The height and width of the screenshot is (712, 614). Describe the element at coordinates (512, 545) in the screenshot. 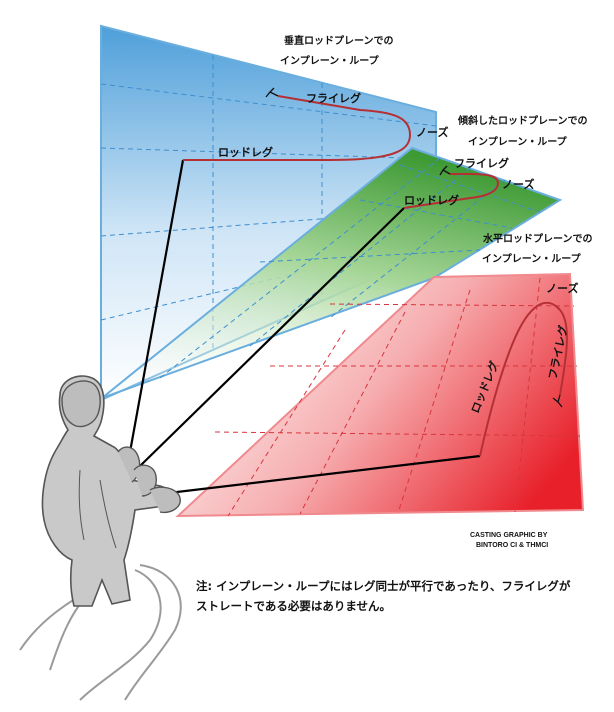

I see `credit-line2: BINTORO CI & THMCI` at that location.